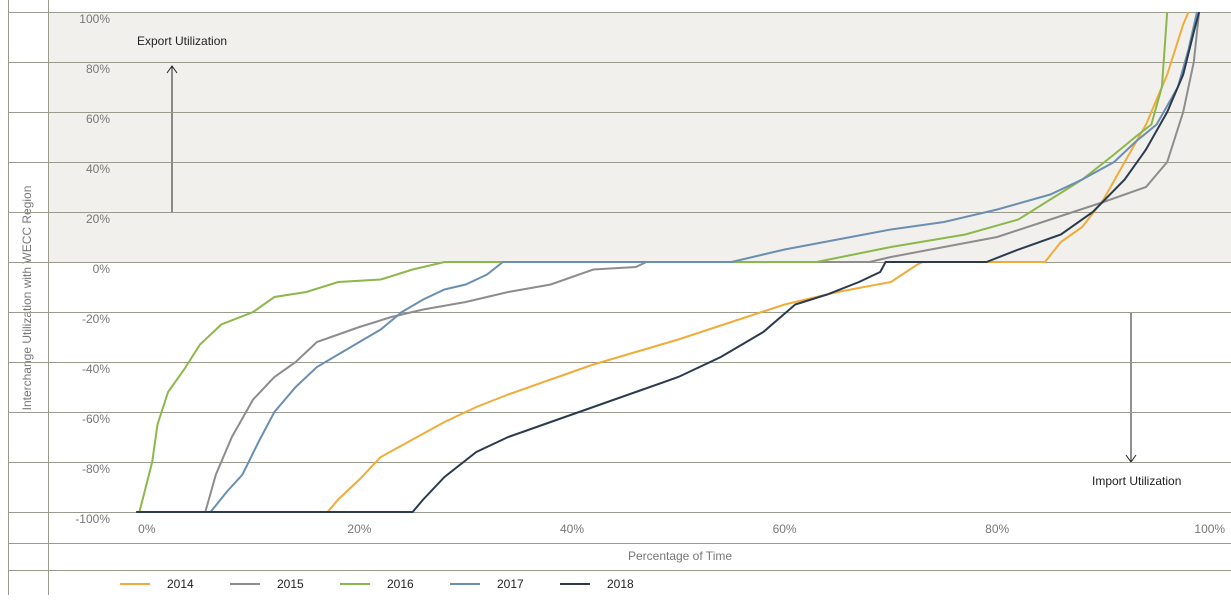  Describe the element at coordinates (172, 138) in the screenshot. I see `export-arrow` at that location.